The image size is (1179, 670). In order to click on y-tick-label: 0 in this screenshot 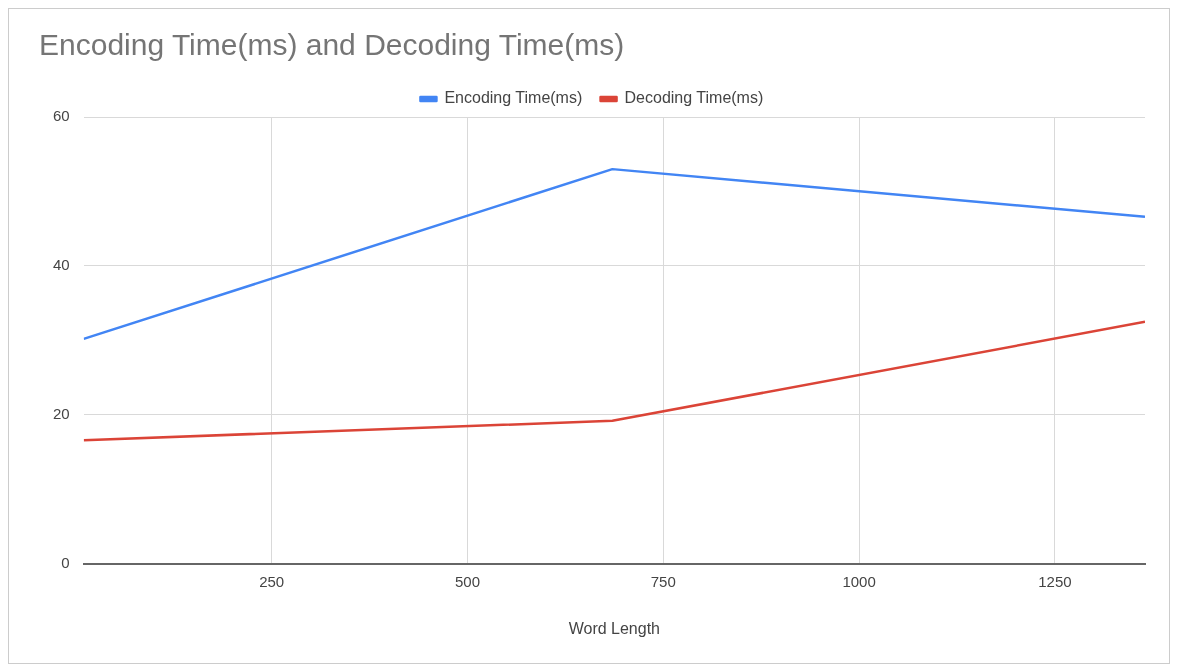, I will do `click(65, 562)`.